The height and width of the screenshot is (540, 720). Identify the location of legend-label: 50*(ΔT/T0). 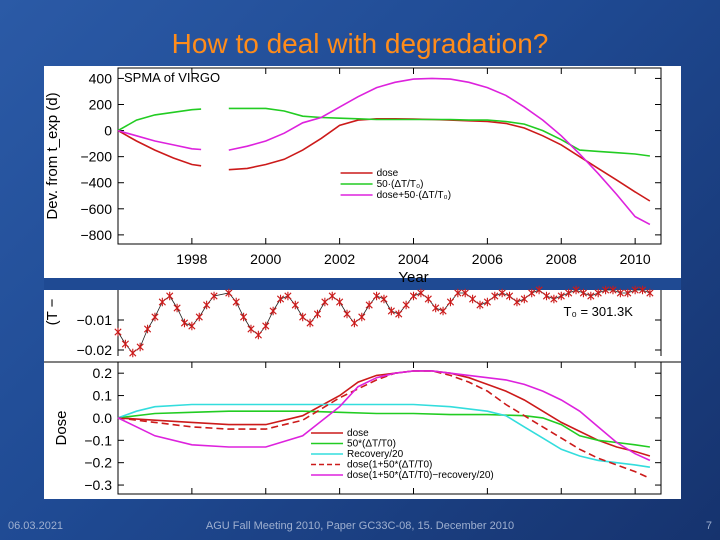
(371, 444).